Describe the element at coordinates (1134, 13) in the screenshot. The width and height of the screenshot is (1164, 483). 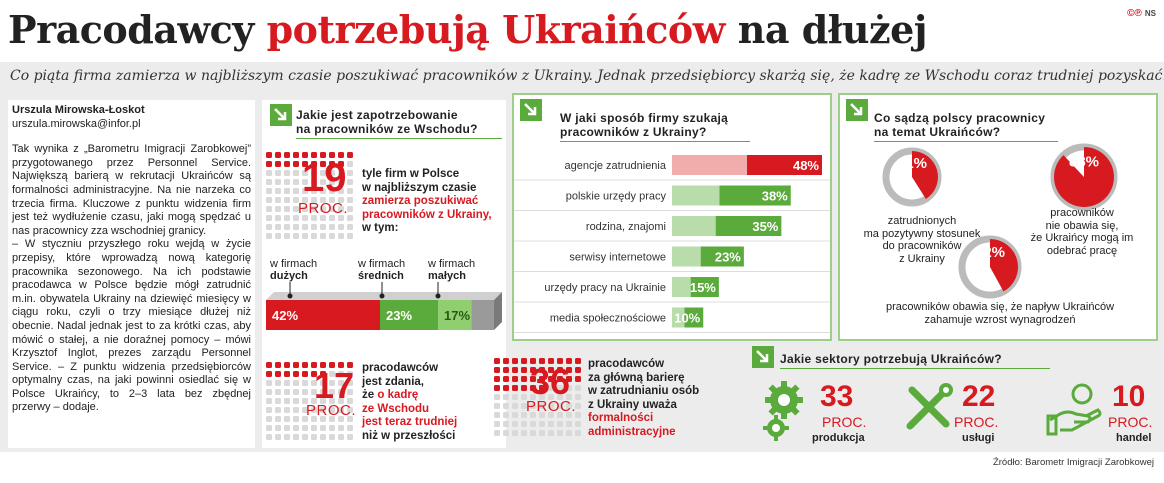
I see `logo-mark: ©℗` at that location.